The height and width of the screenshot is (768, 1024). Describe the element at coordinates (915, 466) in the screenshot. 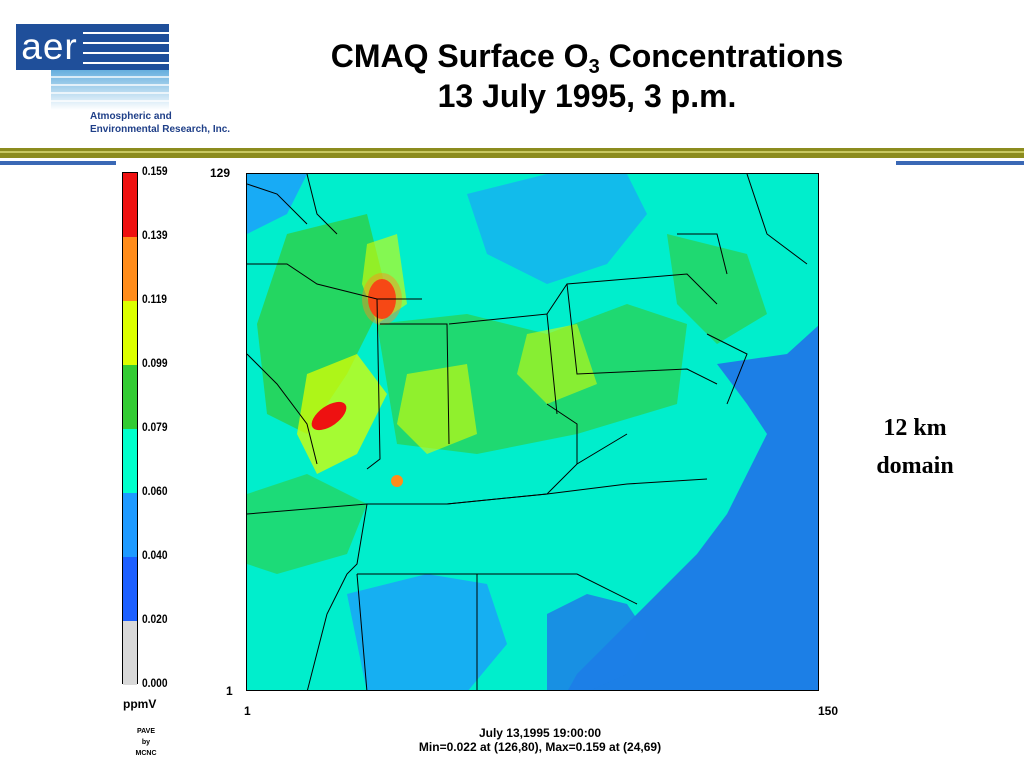

I see `annotation-line-2: domain` at that location.